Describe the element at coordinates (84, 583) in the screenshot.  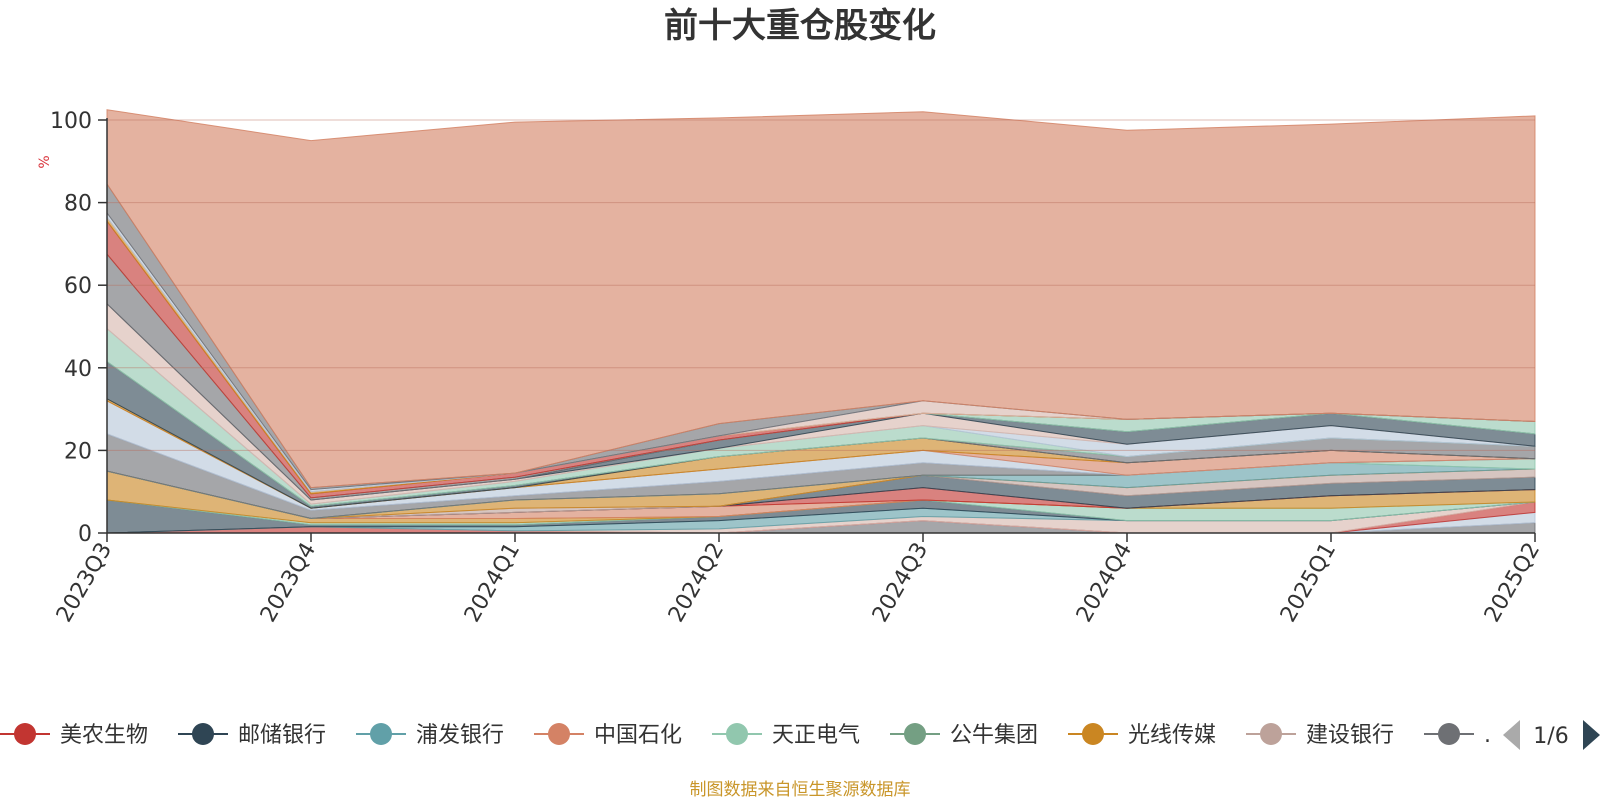
I see `x-tick-label-0: 2023Q3` at that location.